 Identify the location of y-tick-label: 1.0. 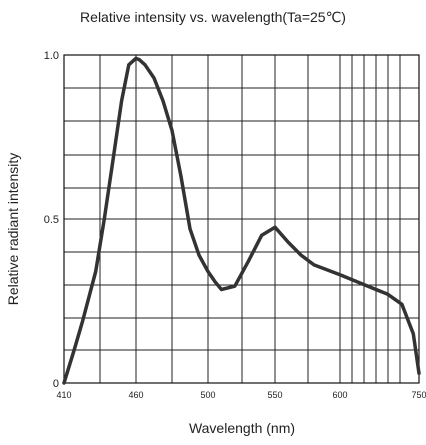
(51, 56).